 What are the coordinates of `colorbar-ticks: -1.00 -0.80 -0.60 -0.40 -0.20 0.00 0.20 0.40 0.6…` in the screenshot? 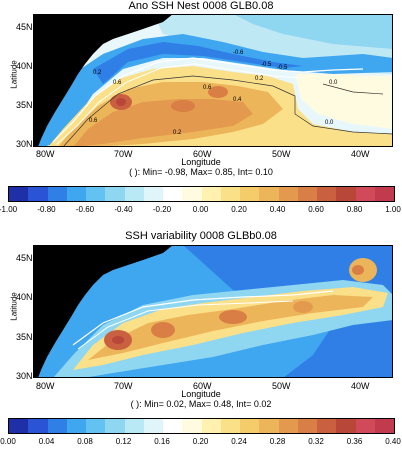 It's located at (200, 211).